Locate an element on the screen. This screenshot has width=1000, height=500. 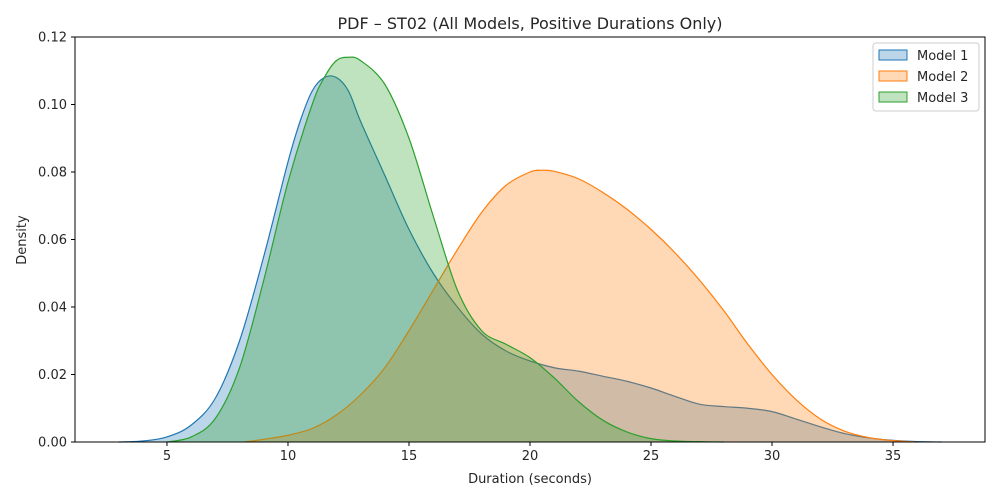
x-tick-label-5: 5 is located at coordinates (167, 456).